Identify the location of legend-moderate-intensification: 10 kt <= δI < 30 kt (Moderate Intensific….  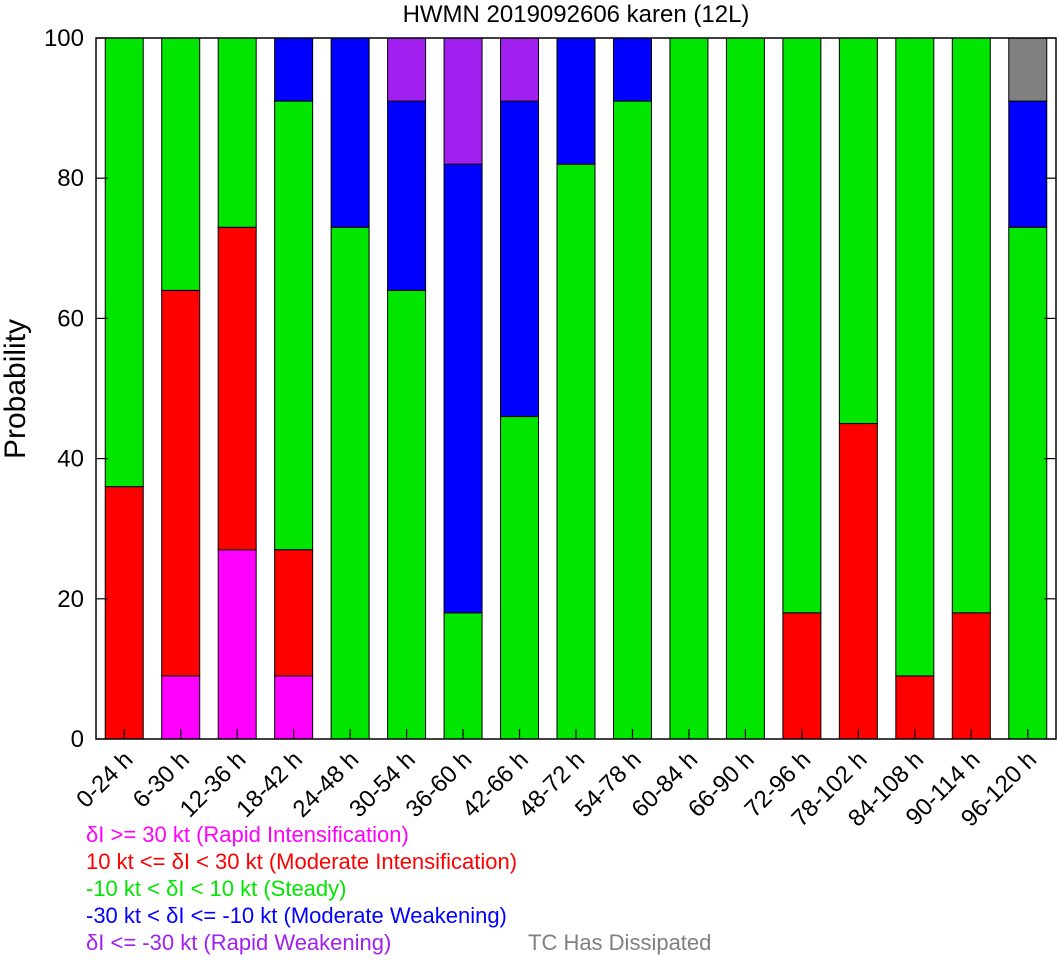
(302, 861).